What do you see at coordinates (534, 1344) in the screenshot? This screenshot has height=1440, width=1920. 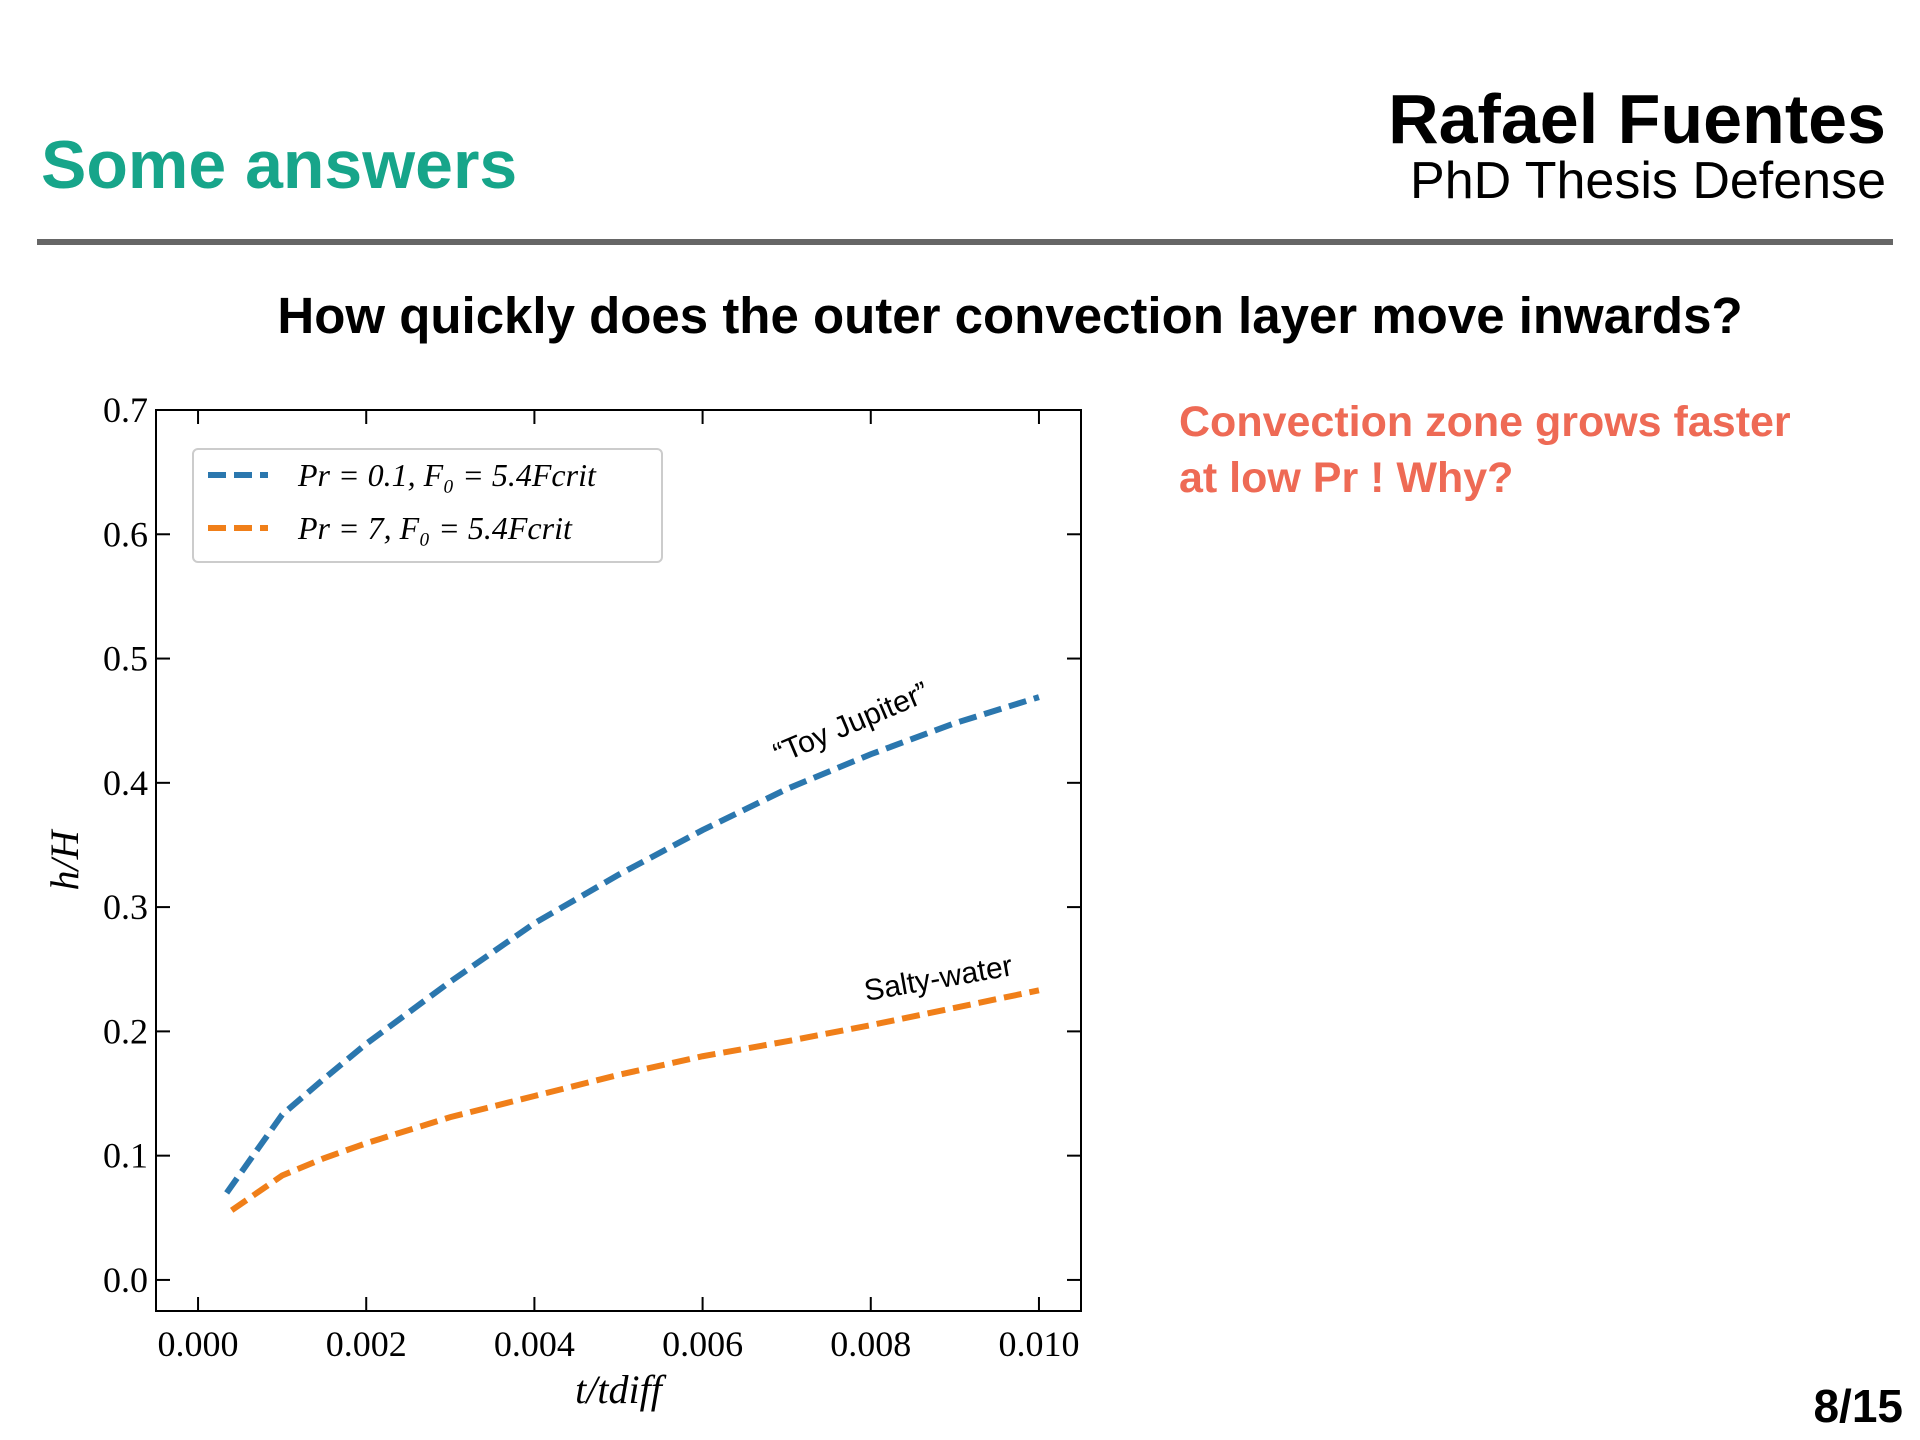 I see `x-tick-label: 0.004` at bounding box center [534, 1344].